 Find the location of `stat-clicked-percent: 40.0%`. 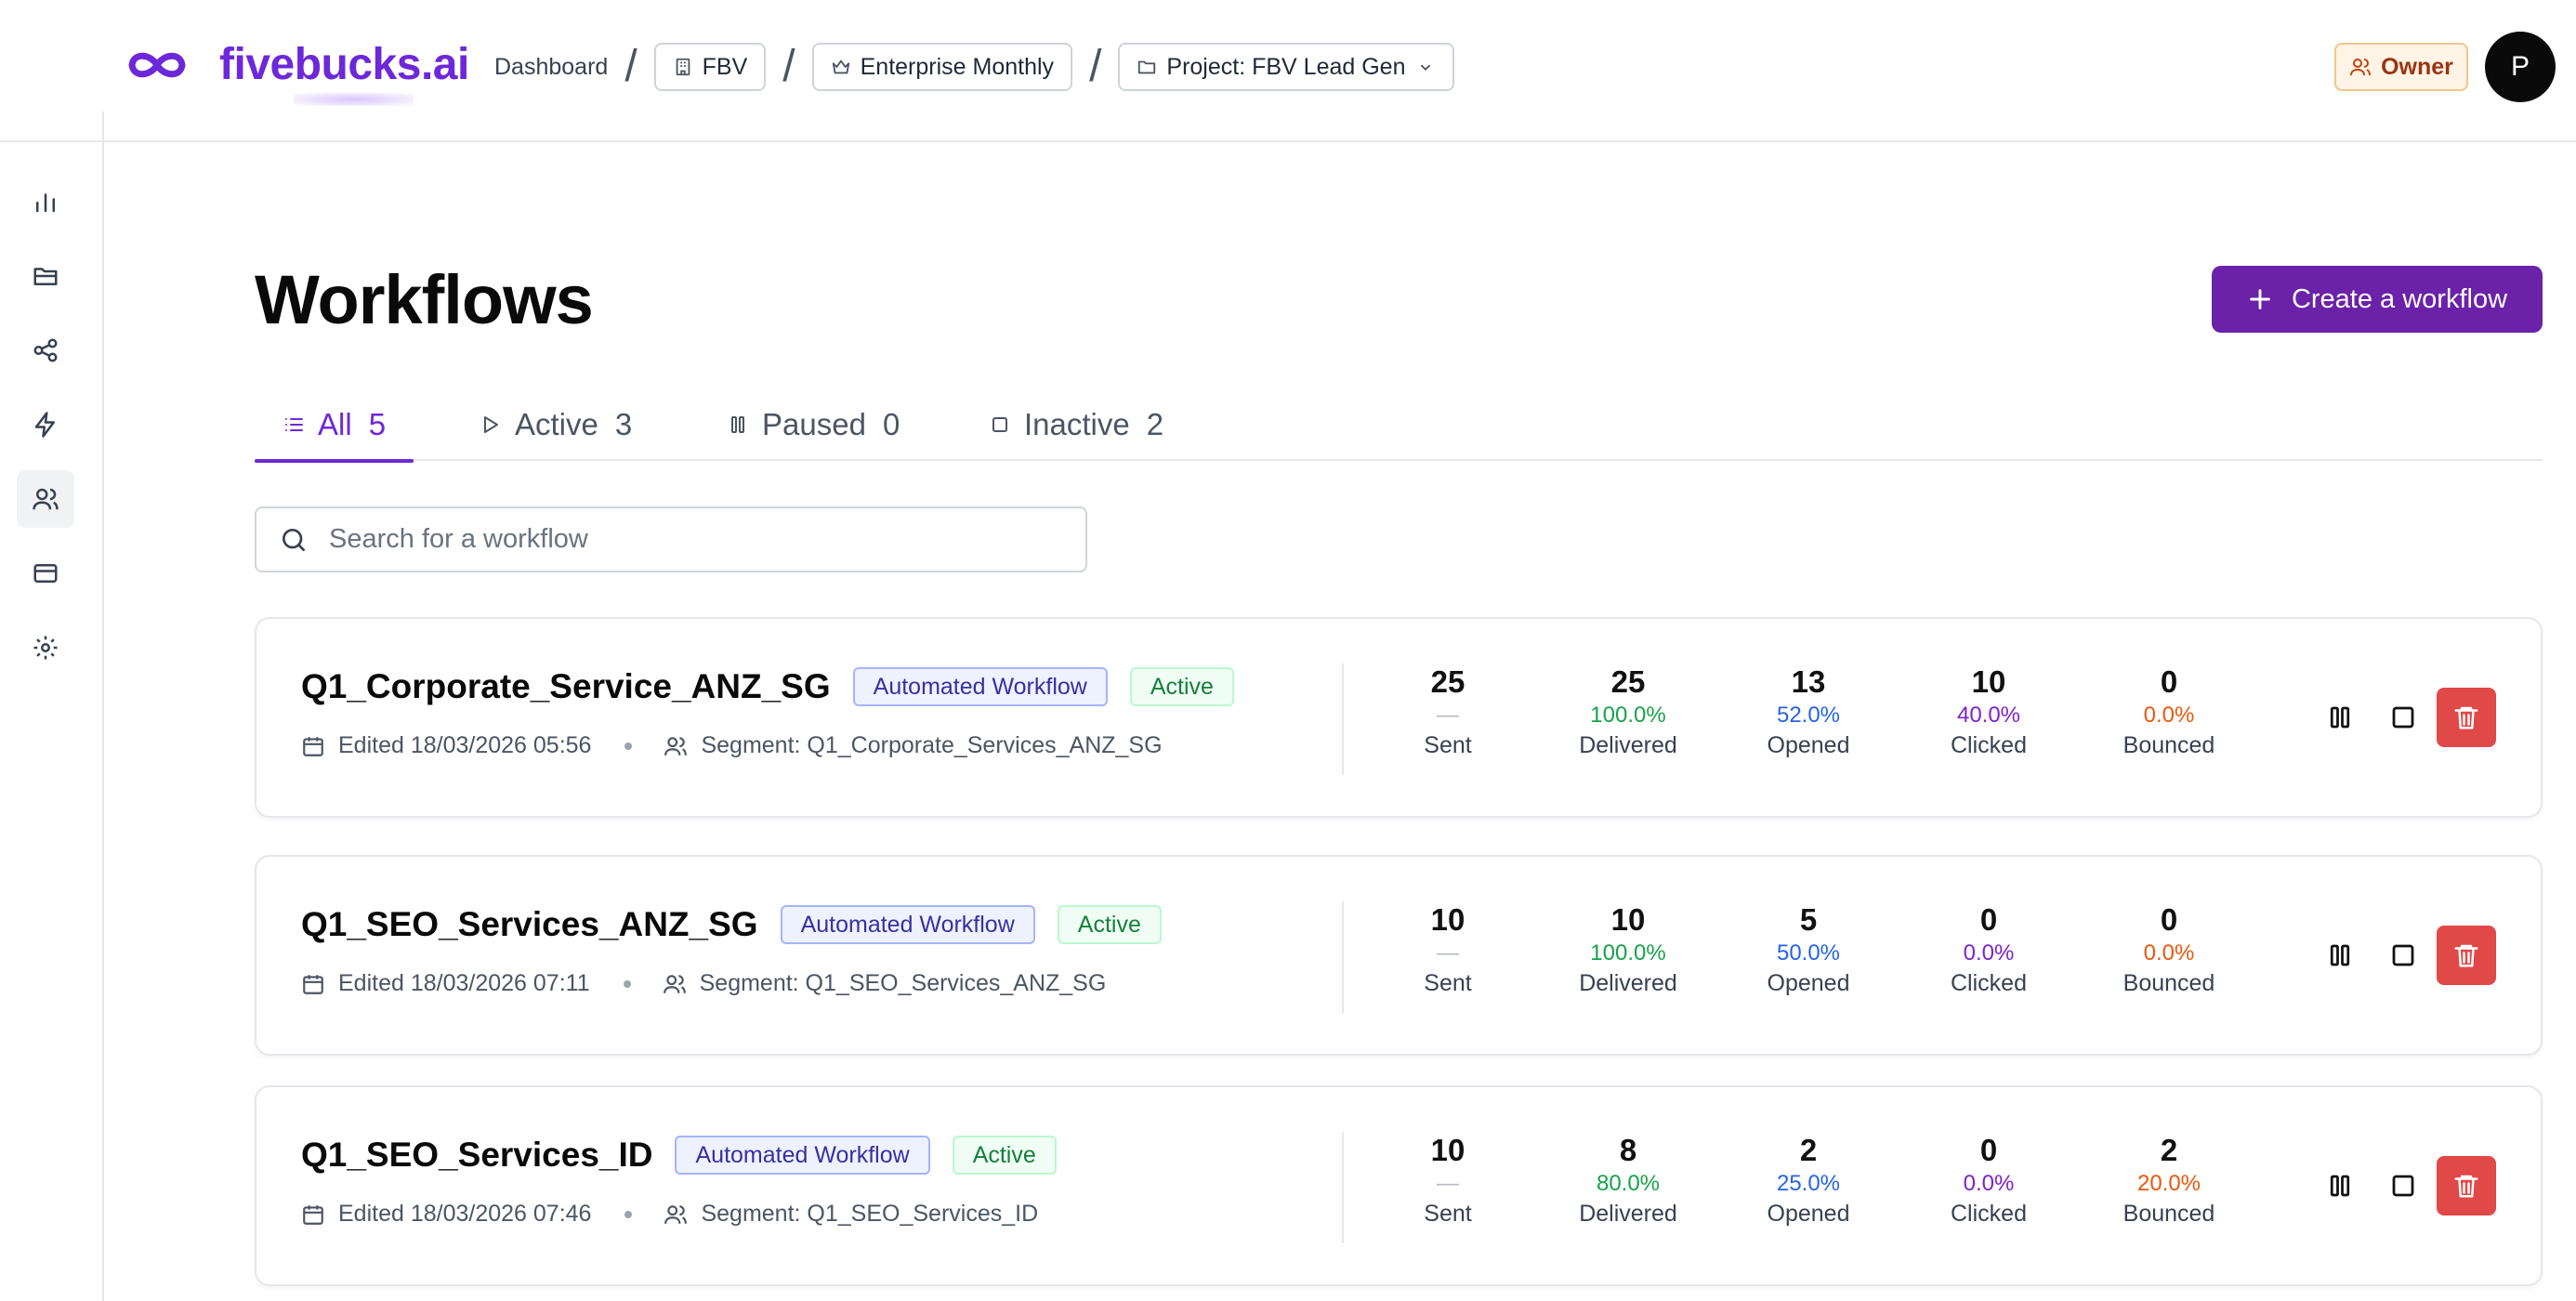

stat-clicked-percent: 40.0% is located at coordinates (1988, 715).